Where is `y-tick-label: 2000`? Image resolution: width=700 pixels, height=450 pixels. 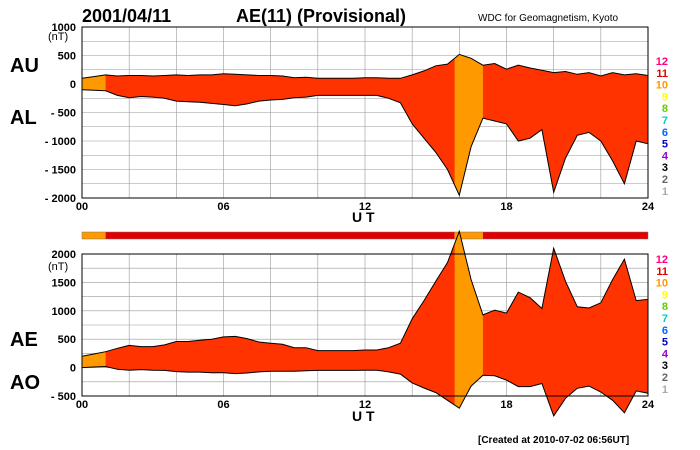 y-tick-label: 2000 is located at coordinates (64, 255).